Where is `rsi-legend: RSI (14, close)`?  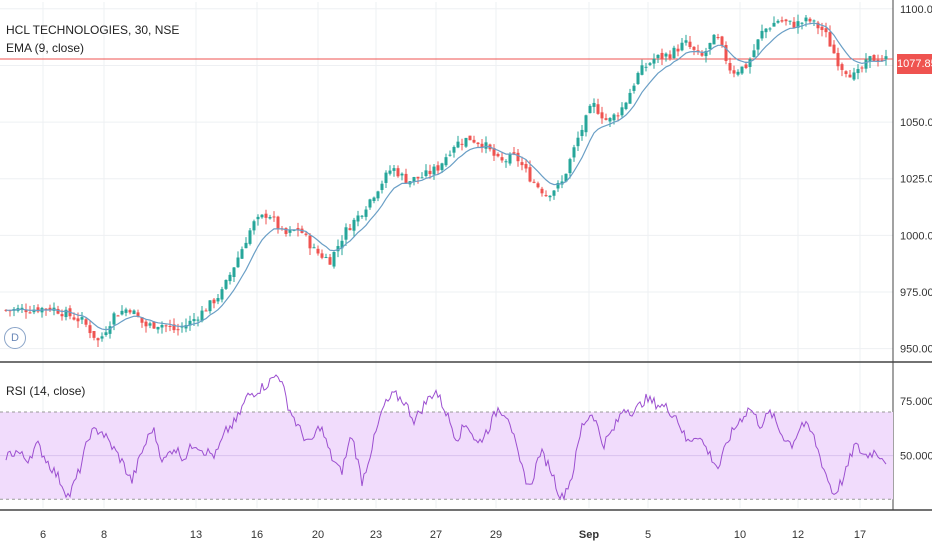
rsi-legend: RSI (14, close) is located at coordinates (45, 391).